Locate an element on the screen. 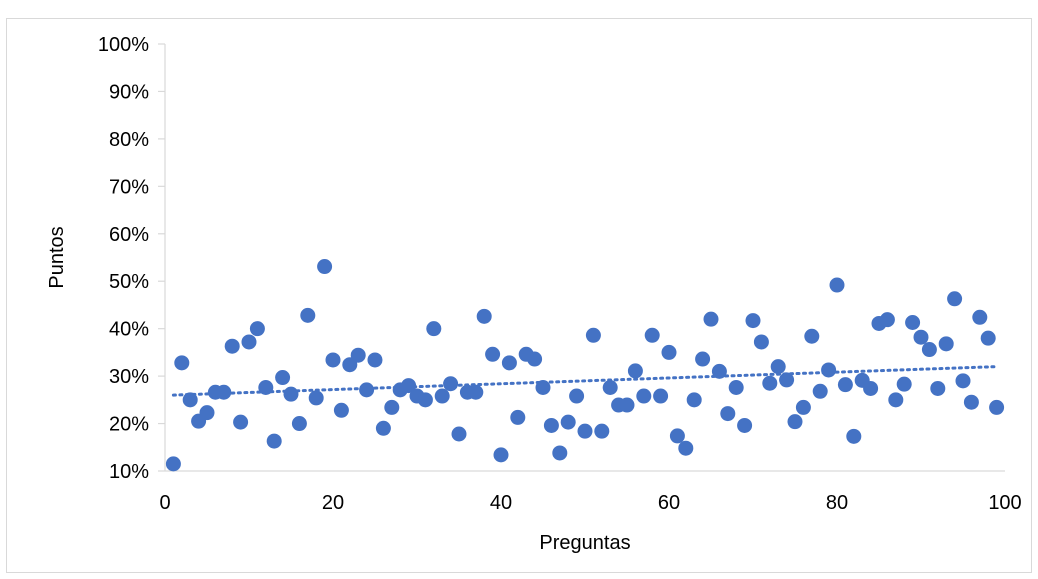 The height and width of the screenshot is (579, 1038). y-tick-label: 40% is located at coordinates (129, 330).